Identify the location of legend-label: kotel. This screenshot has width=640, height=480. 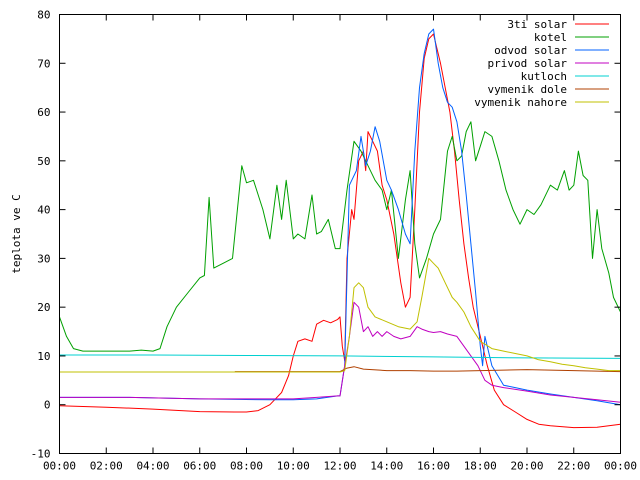
(550, 37).